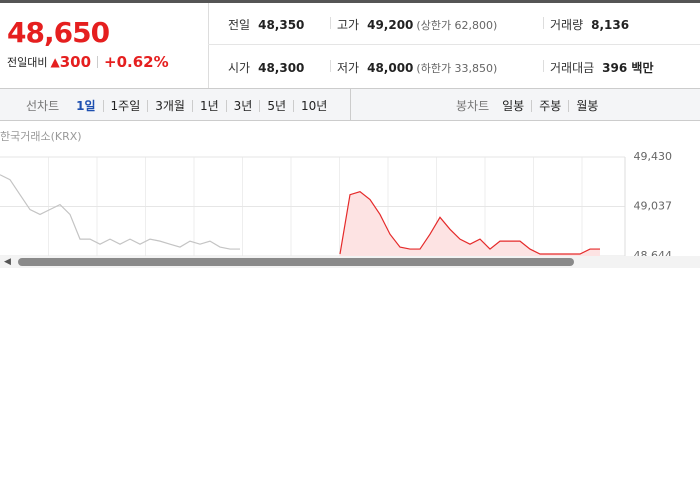 The height and width of the screenshot is (490, 700). I want to click on stat: 고가 49,200 (상한가 62,800), so click(417, 24).